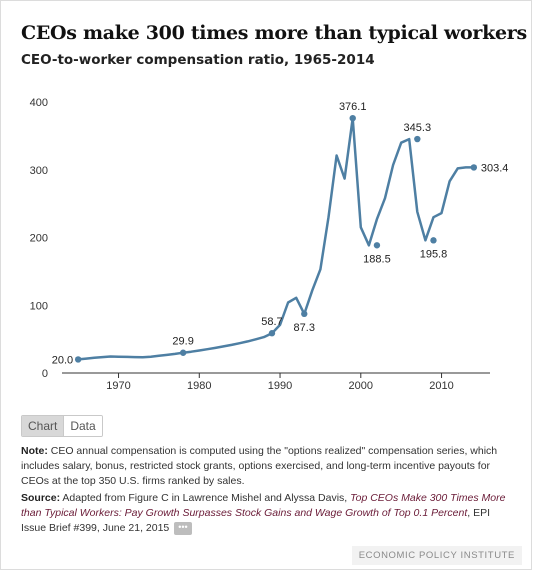  I want to click on brand-logo: ECONOMIC POLICY INSTITUTE, so click(436, 555).